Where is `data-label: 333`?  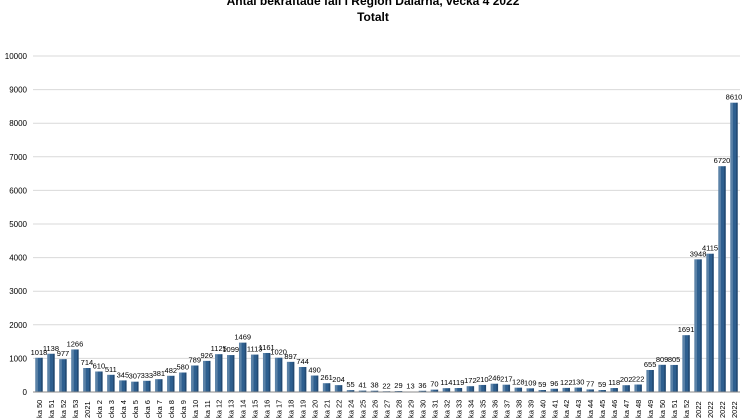 data-label: 333 is located at coordinates (147, 375).